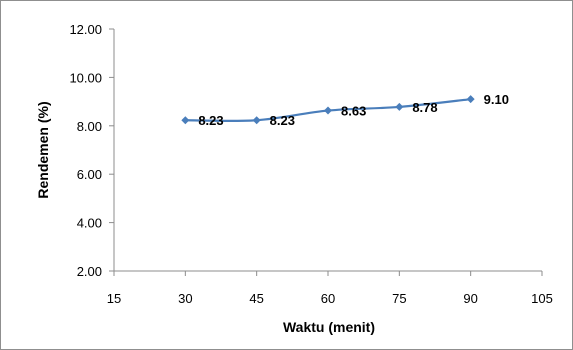 The width and height of the screenshot is (573, 350). I want to click on y-tick-label: 10.00, so click(85, 77).